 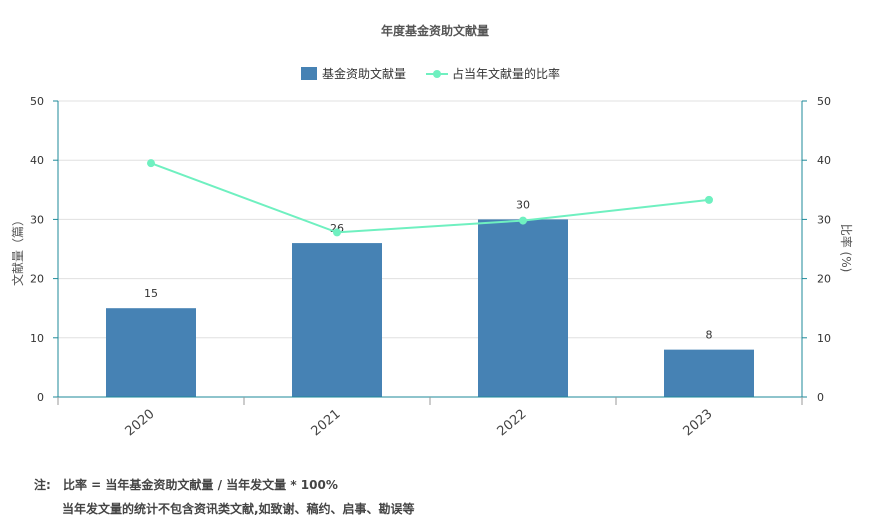 What do you see at coordinates (824, 160) in the screenshot?
I see `y2-tick-label: 40` at bounding box center [824, 160].